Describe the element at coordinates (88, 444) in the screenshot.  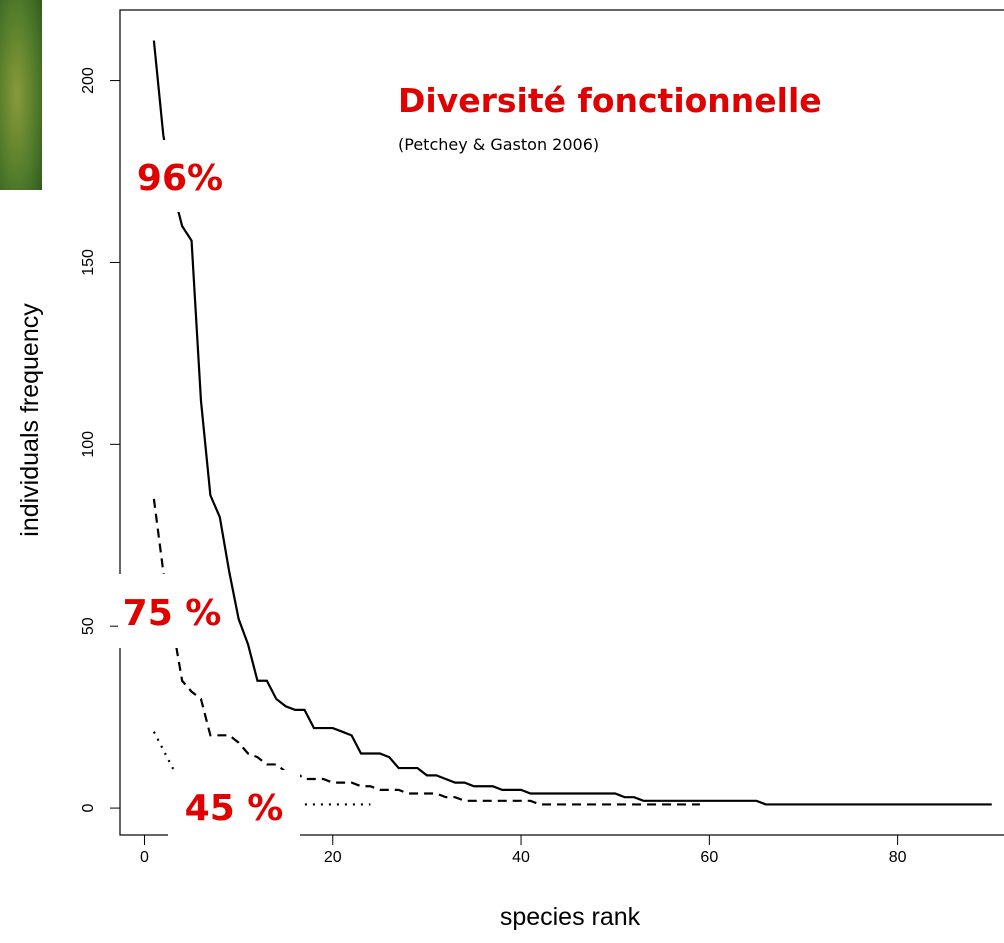
I see `y-tick-label: 100` at that location.